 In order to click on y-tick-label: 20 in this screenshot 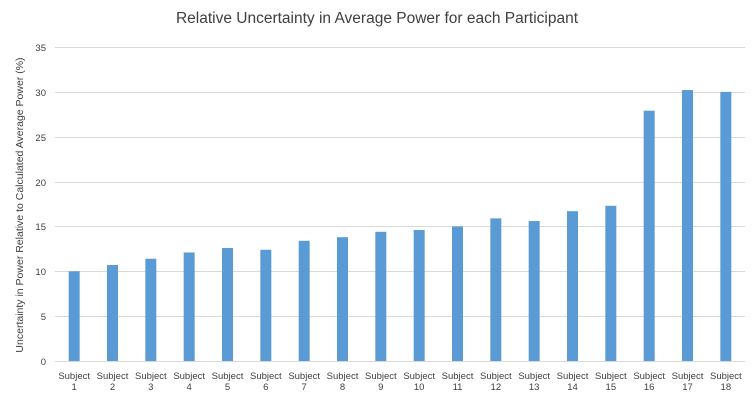, I will do `click(40, 183)`.